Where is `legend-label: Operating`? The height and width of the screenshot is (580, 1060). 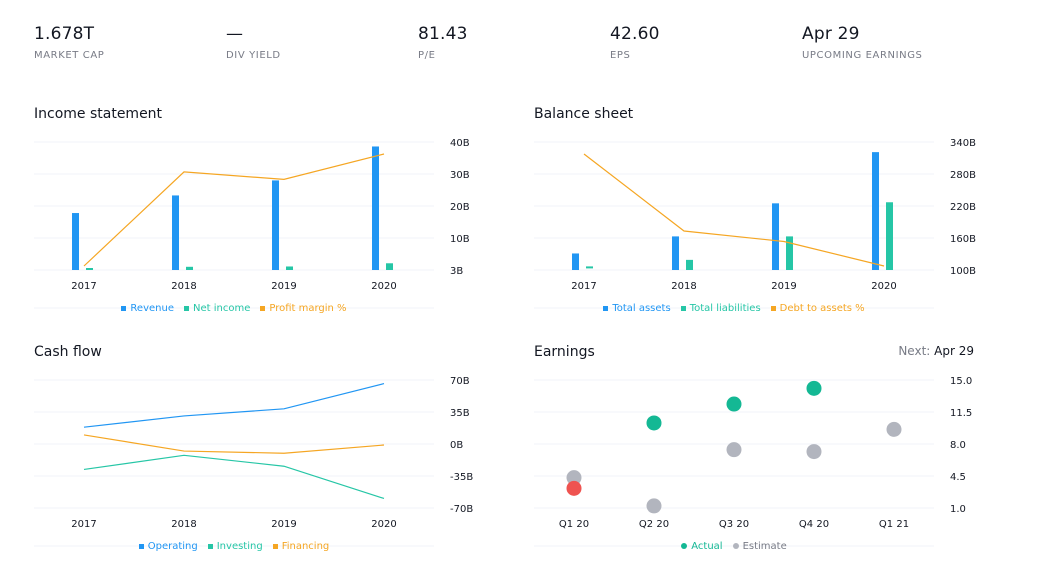 legend-label: Operating is located at coordinates (172, 546).